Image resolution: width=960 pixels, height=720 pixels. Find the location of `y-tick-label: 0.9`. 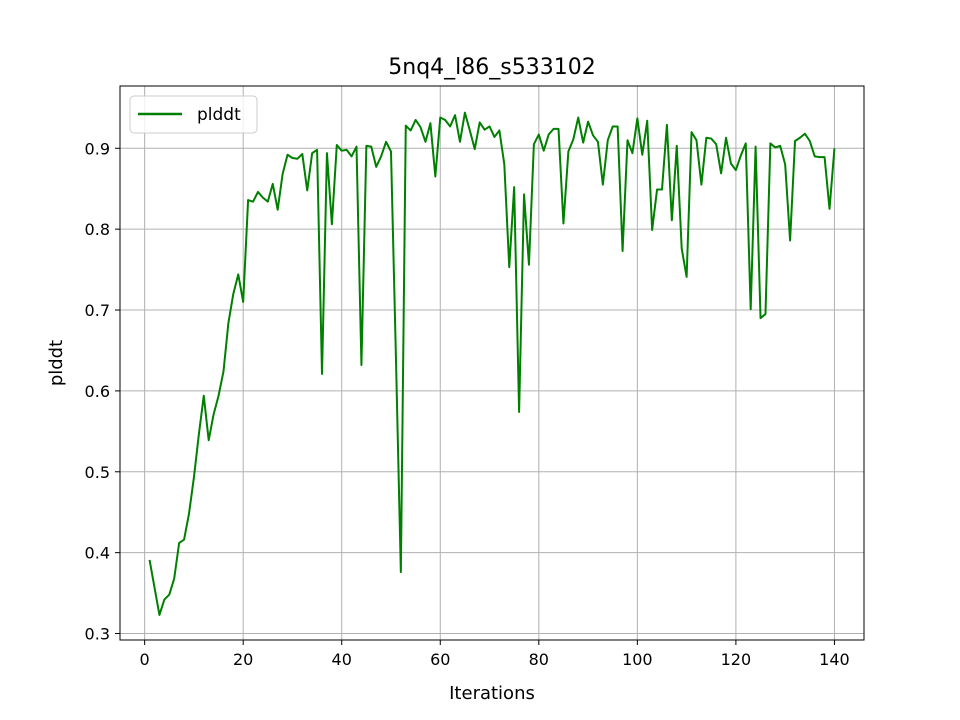

y-tick-label: 0.9 is located at coordinates (97, 148).